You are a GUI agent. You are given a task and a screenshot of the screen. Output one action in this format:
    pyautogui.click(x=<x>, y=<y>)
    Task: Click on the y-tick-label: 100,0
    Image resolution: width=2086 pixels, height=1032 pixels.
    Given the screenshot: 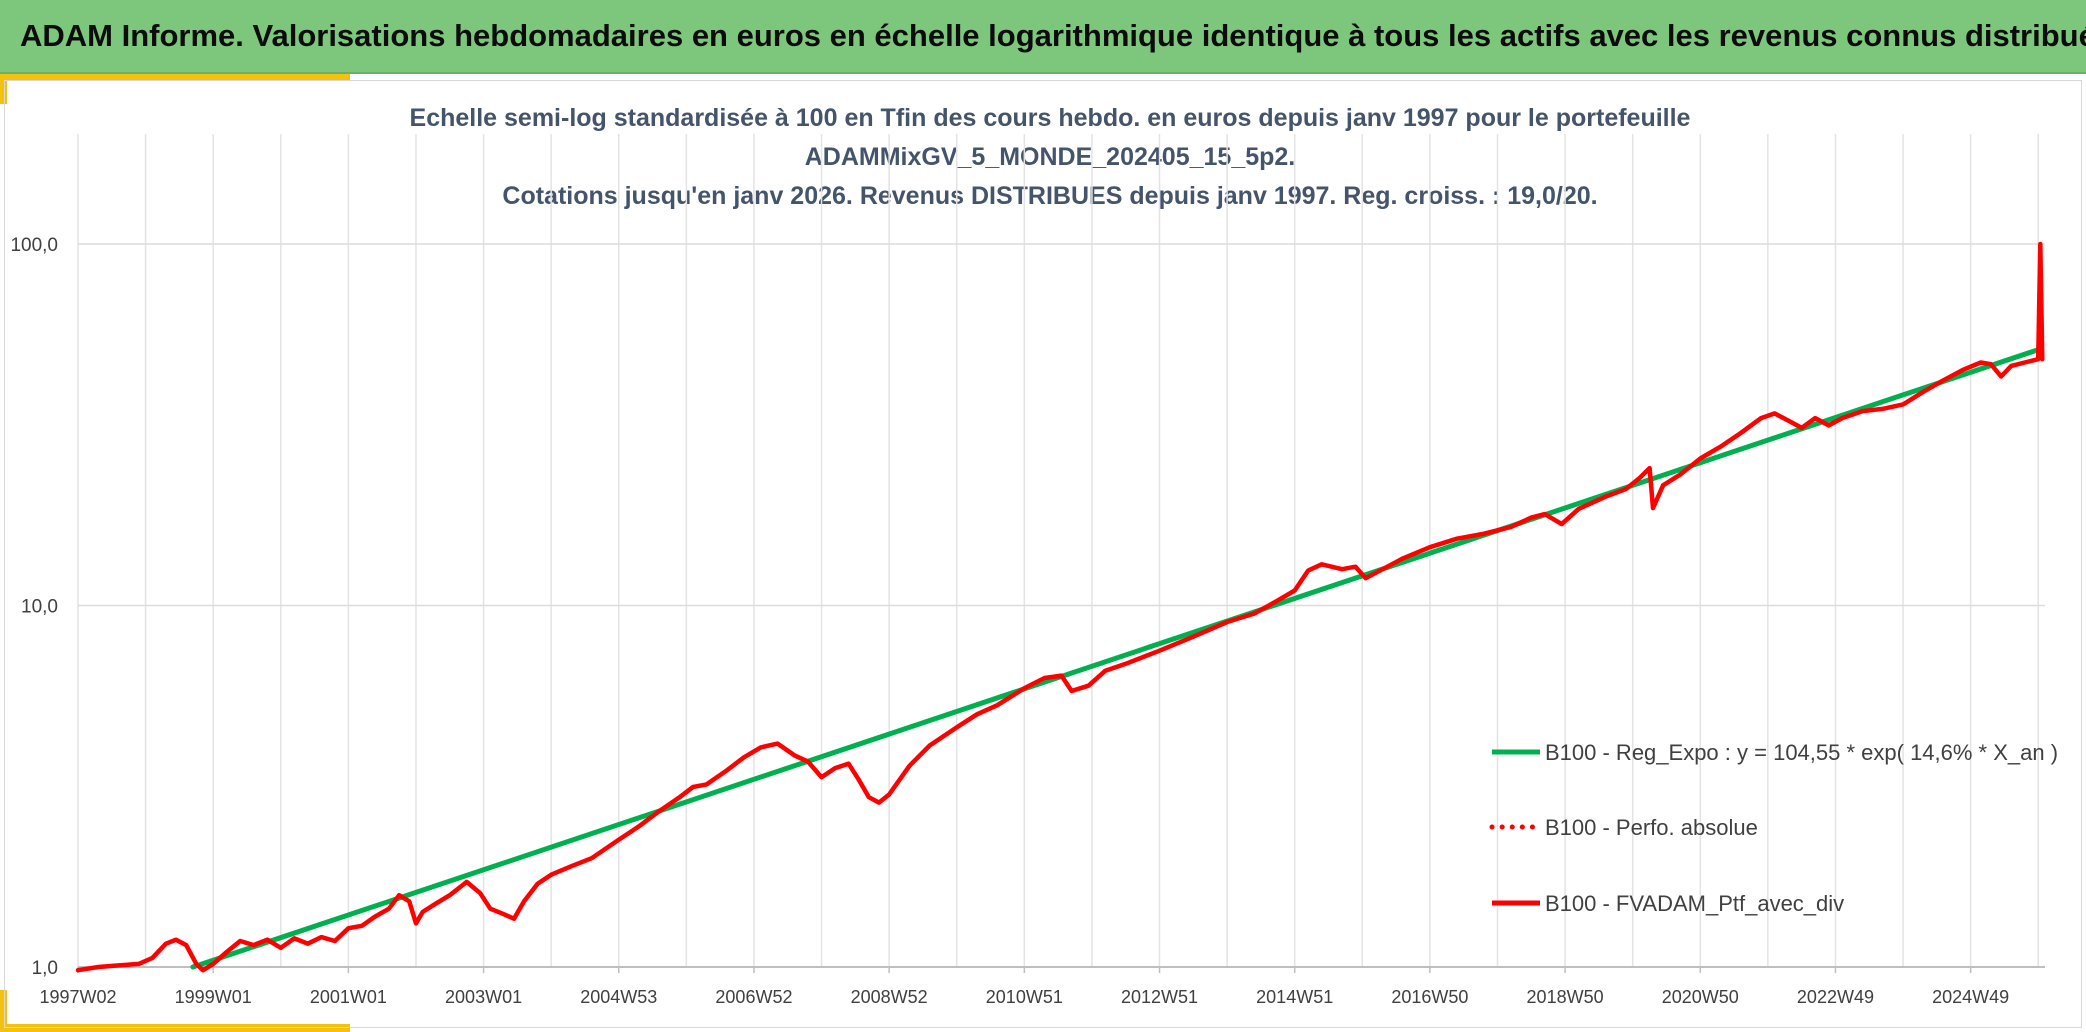 What is the action you would take?
    pyautogui.click(x=34, y=245)
    